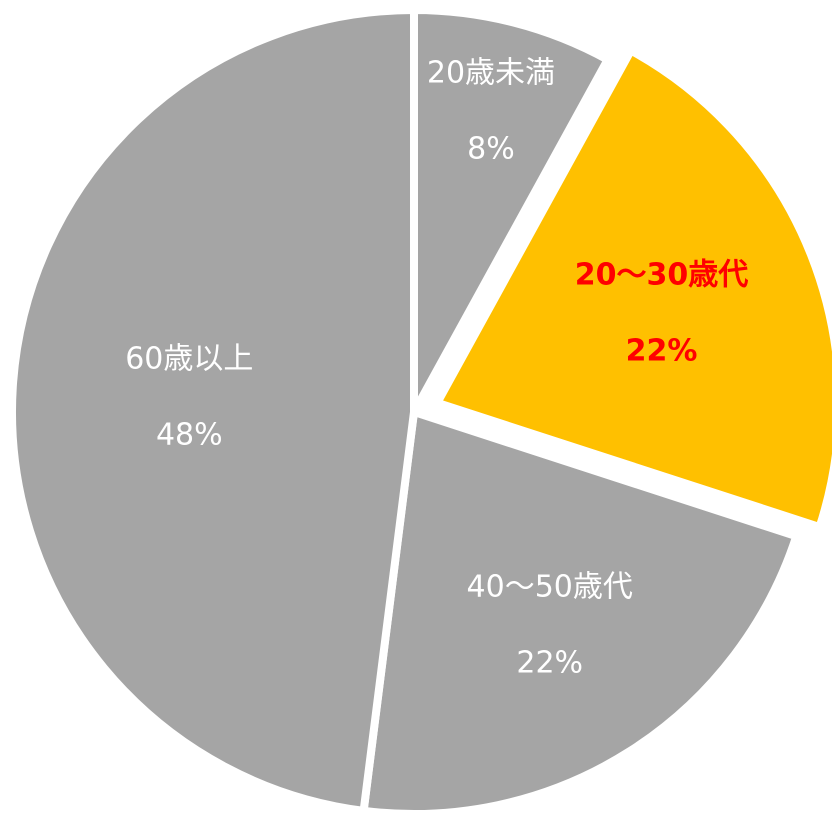  What do you see at coordinates (550, 586) in the screenshot?
I see `category-label: 40〜50歳代` at bounding box center [550, 586].